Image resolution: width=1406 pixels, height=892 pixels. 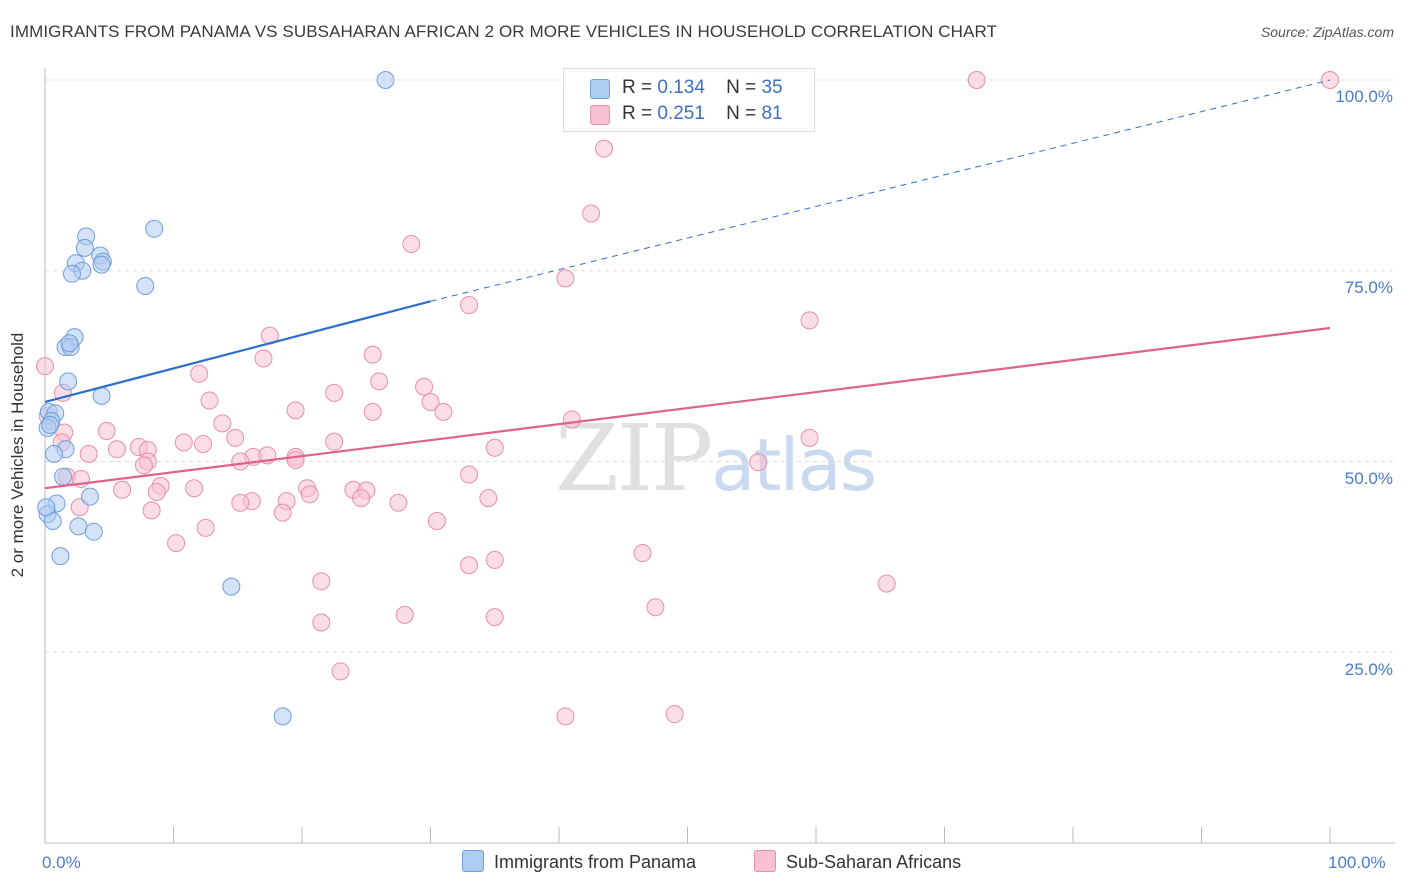 What do you see at coordinates (1327, 32) in the screenshot?
I see `source-credit: Source: ZipAtlas.com` at bounding box center [1327, 32].